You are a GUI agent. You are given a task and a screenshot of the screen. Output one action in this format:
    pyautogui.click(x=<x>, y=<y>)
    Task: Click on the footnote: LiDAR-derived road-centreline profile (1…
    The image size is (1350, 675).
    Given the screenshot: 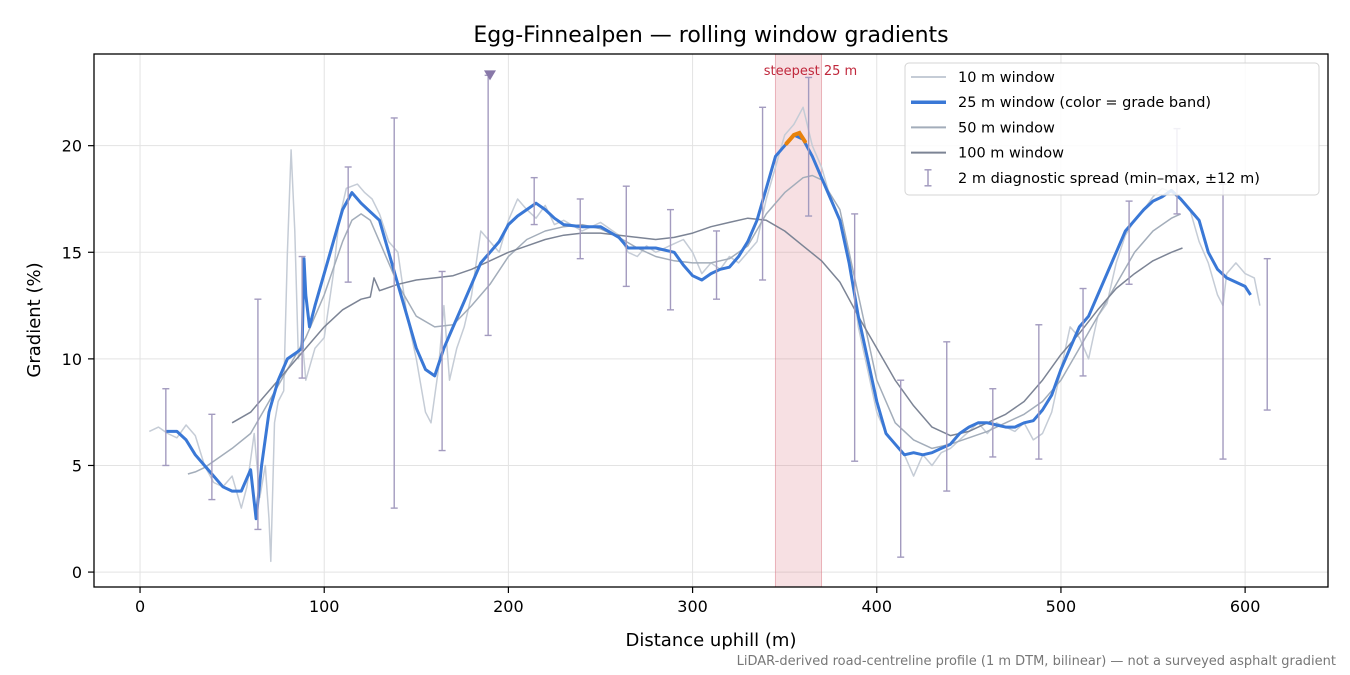 What is the action you would take?
    pyautogui.click(x=1036, y=661)
    